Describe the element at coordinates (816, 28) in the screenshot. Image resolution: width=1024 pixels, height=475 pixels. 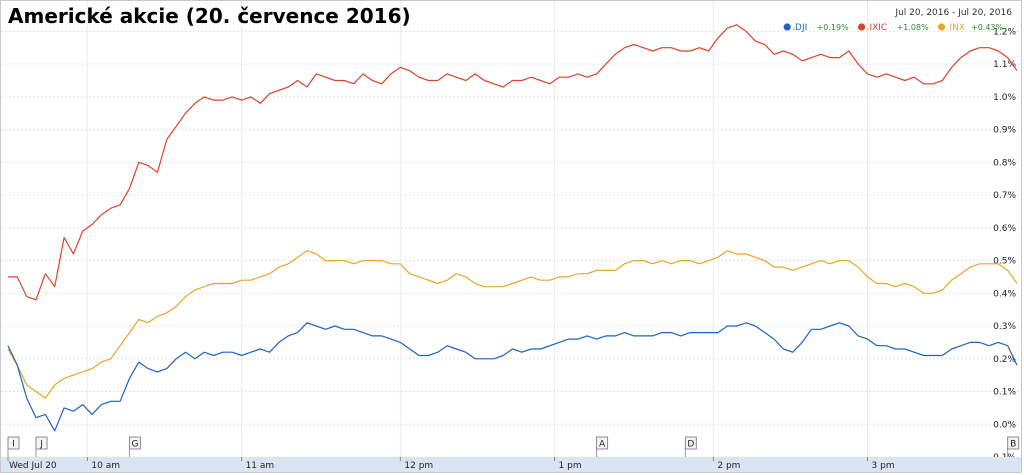
I see `legend-item: .DJI +0.19%` at that location.